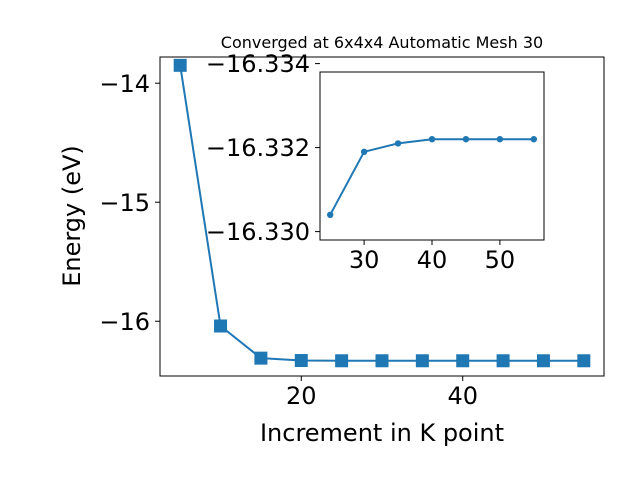 This screenshot has width=640, height=480. I want to click on inset-background, so click(432, 156).